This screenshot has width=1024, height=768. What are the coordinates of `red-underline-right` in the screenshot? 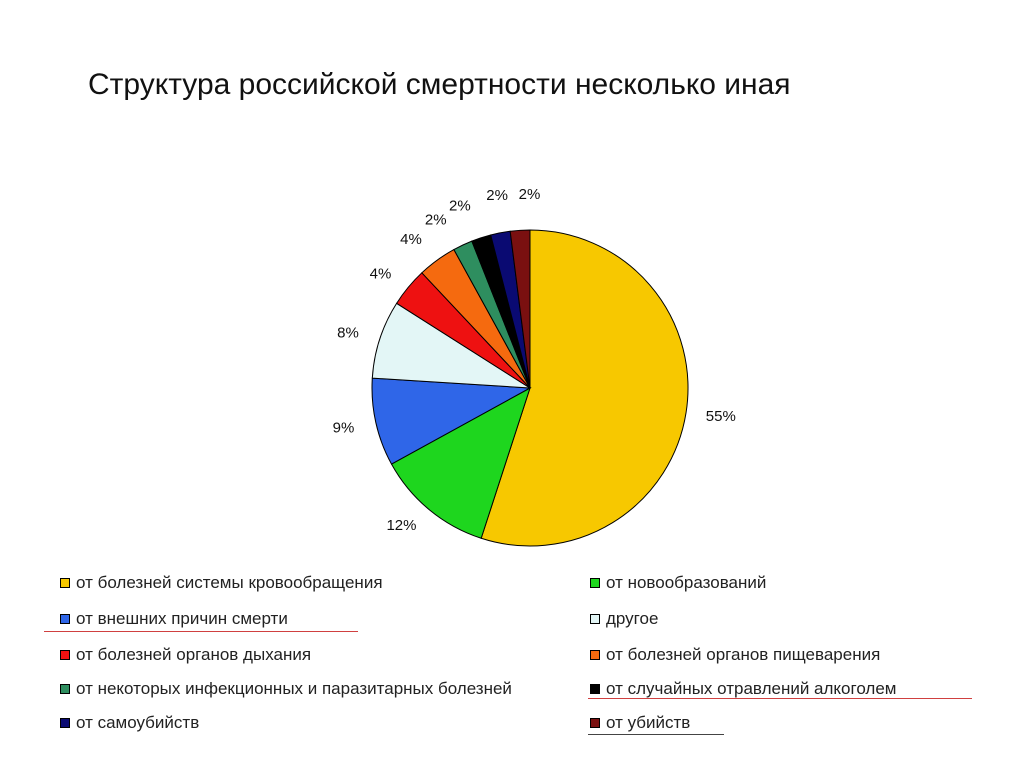 It's located at (780, 698).